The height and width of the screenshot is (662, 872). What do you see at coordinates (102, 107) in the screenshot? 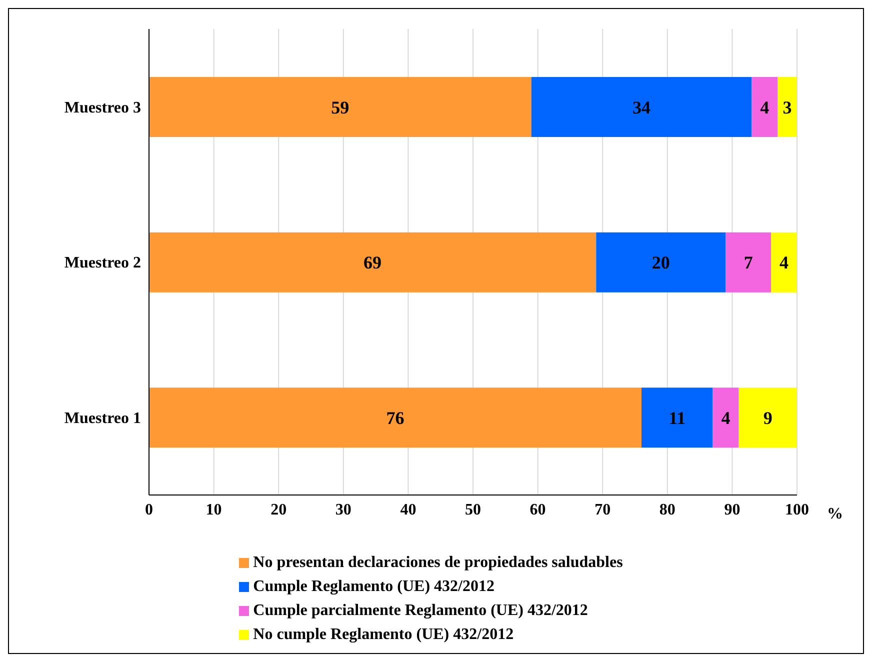
I see `y-tick-label: Muestreo 3` at bounding box center [102, 107].